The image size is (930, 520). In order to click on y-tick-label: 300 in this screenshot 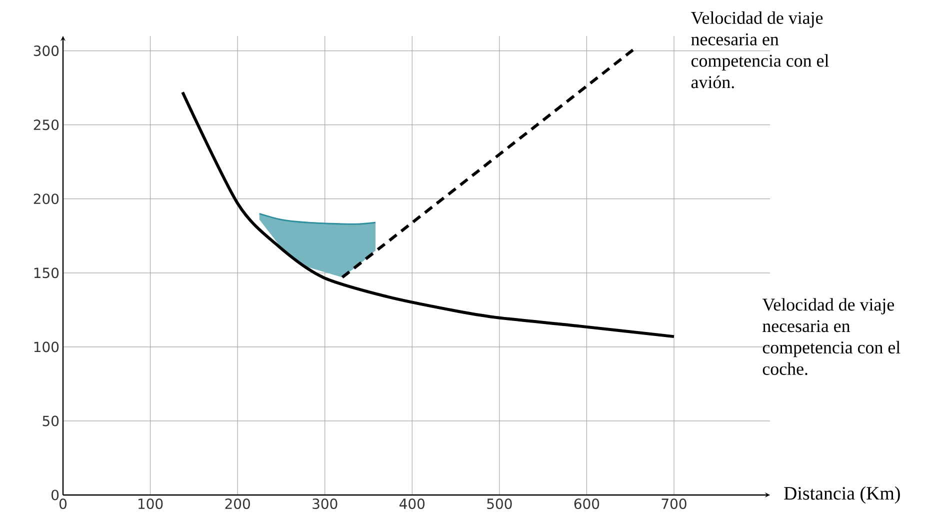, I will do `click(46, 51)`.